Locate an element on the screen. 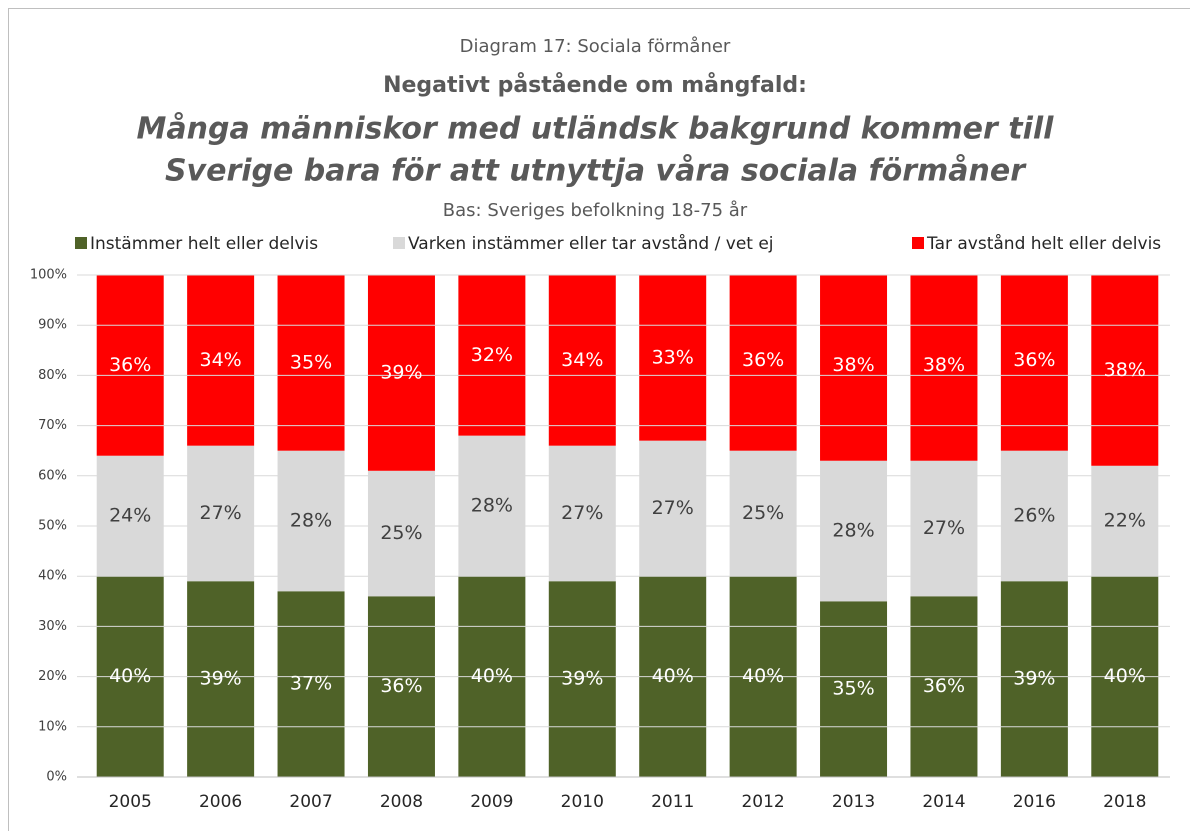  x-tick-label: 2014 is located at coordinates (943, 802).